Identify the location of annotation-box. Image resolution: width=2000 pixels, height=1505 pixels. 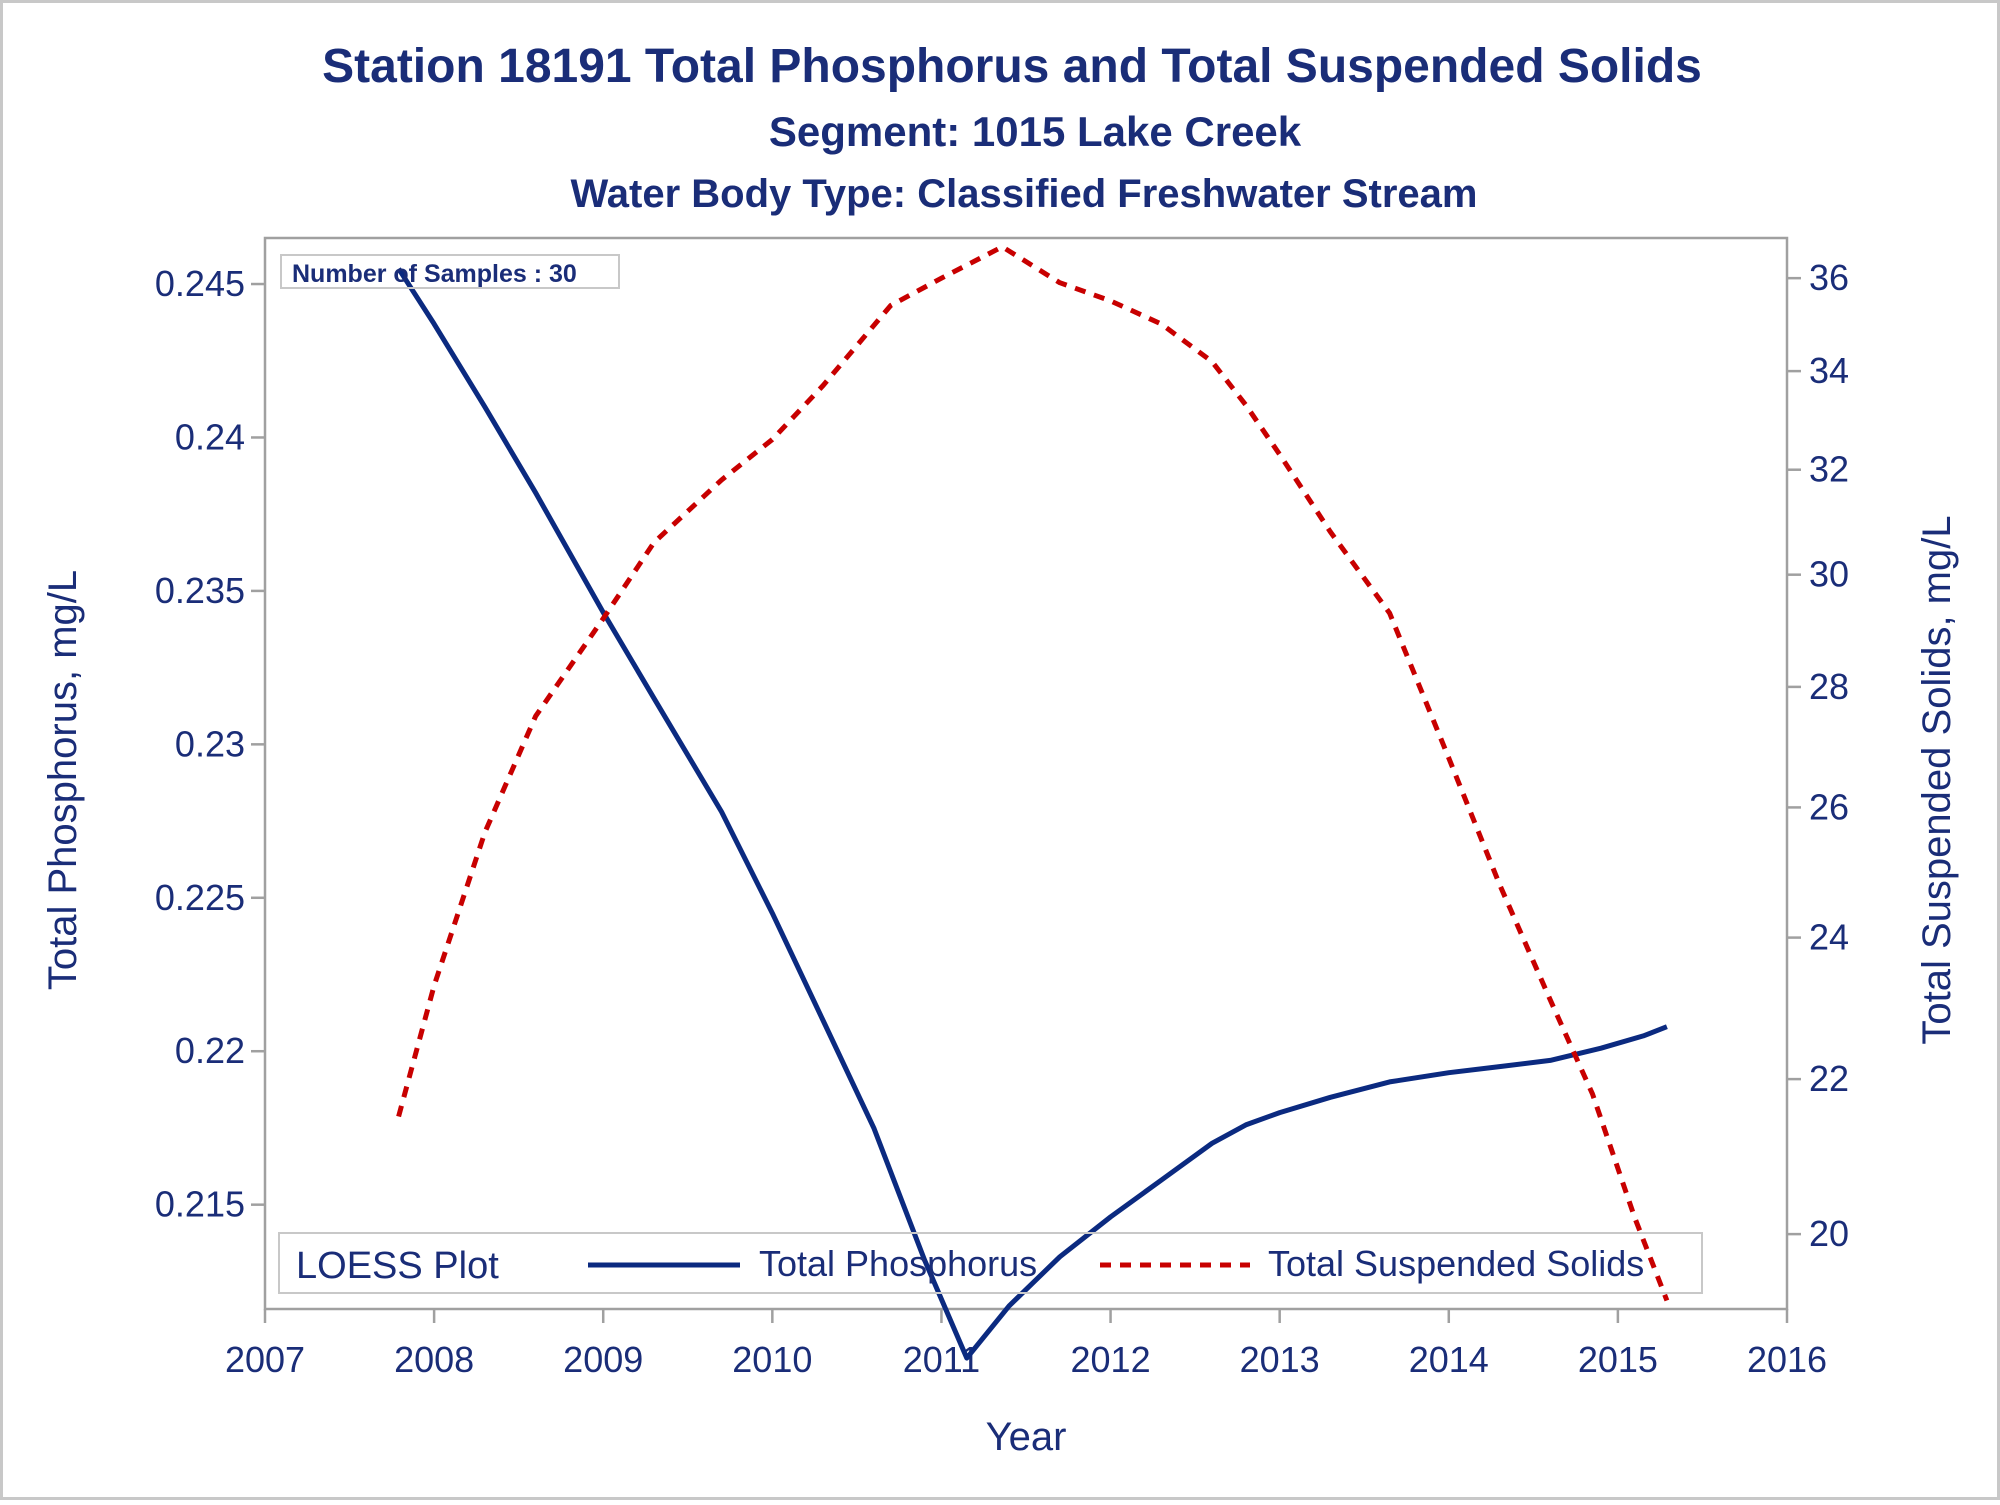
(450, 271).